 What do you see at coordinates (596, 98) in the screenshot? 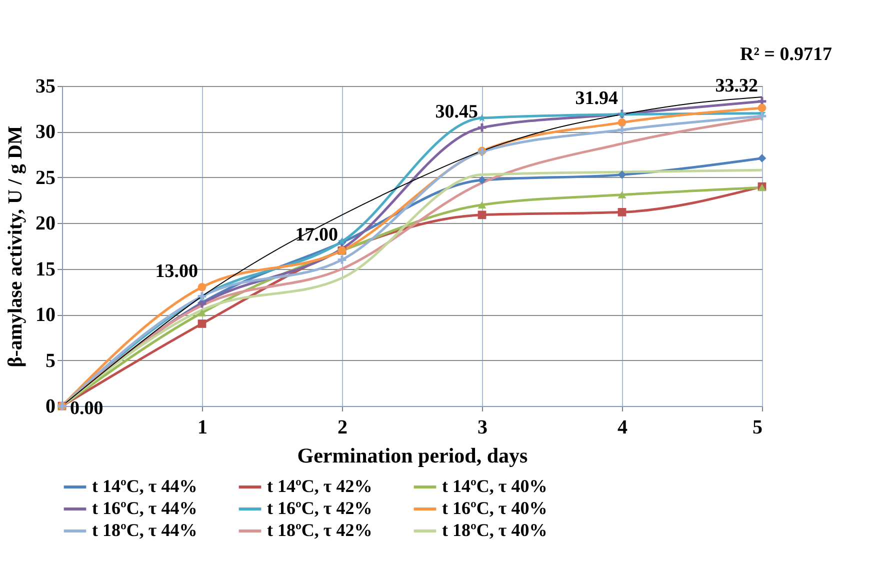
I see `annotation: 31.94` at bounding box center [596, 98].